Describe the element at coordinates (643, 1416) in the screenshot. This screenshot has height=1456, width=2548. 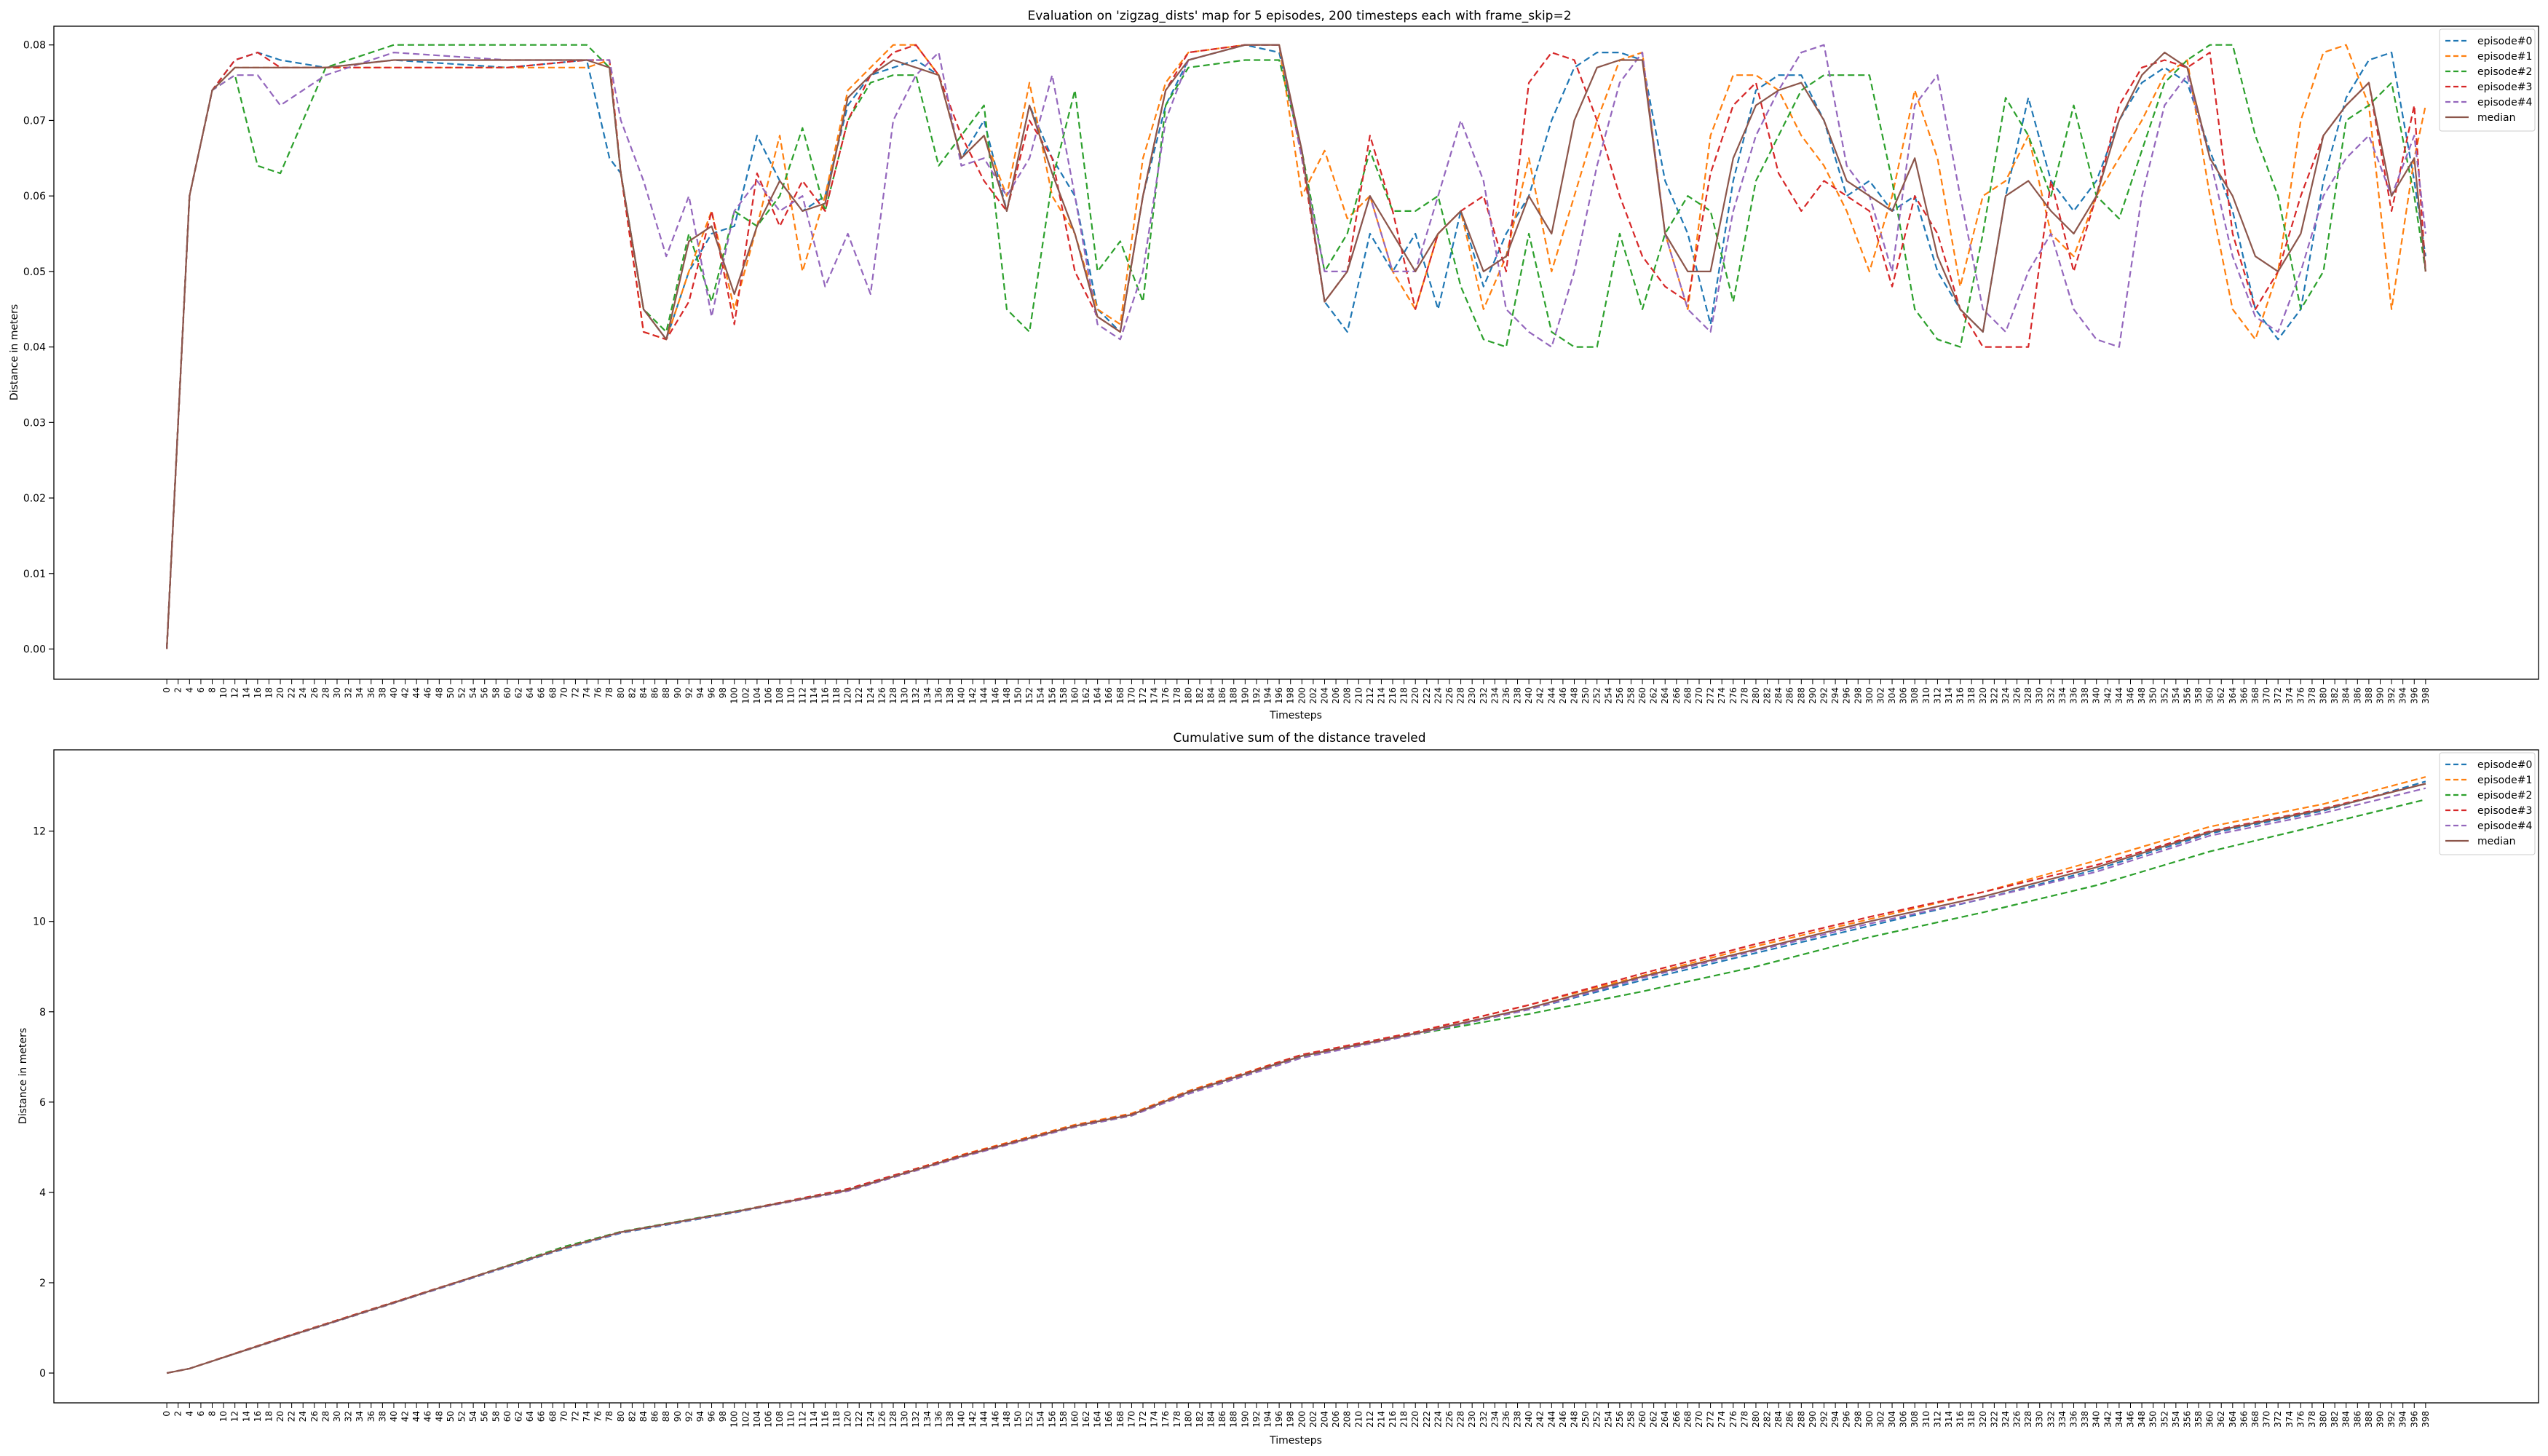
I see `cumulative-plot-x-tick-label: 84` at that location.